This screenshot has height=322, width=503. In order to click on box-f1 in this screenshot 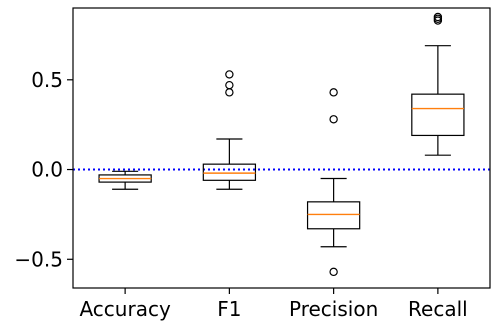, I will do `click(229, 130)`.